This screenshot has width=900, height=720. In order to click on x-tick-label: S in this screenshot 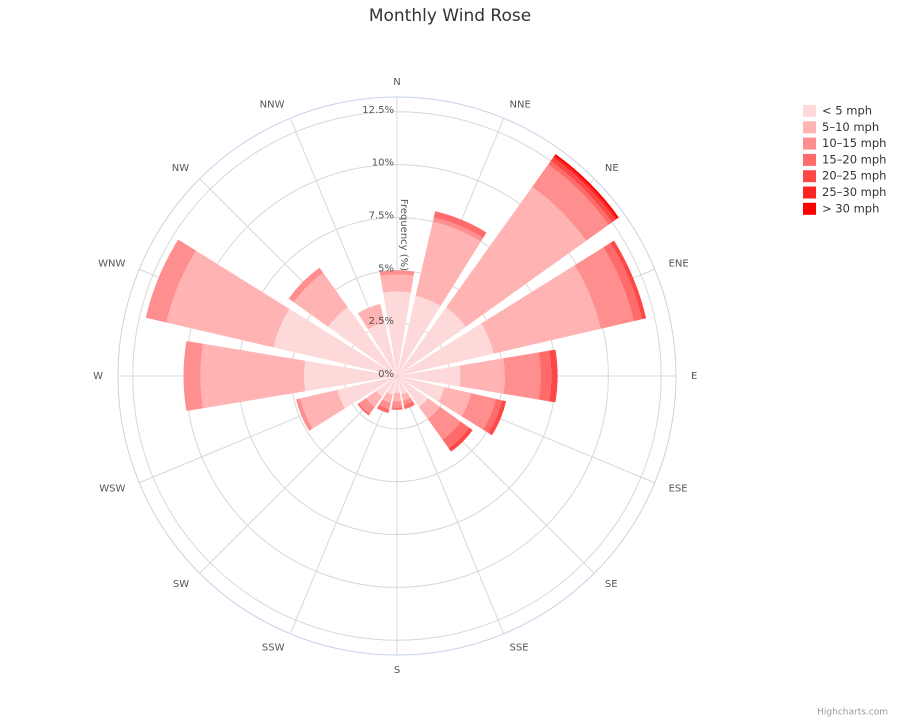, I will do `click(397, 670)`.